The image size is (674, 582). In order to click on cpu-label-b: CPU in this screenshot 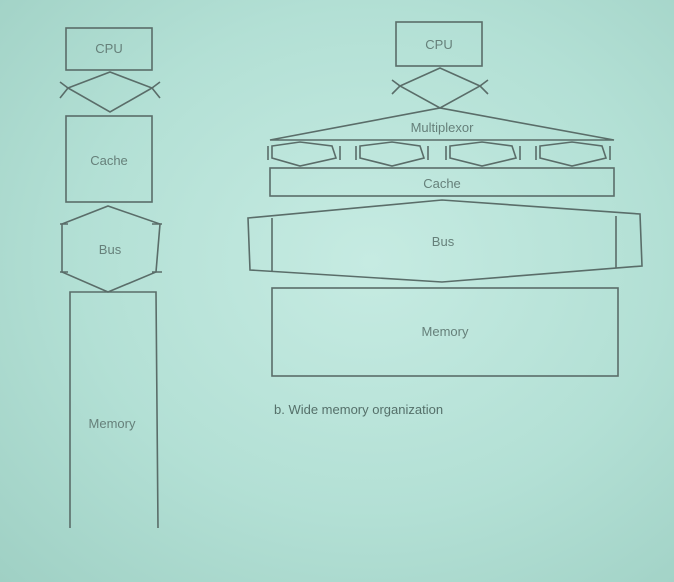, I will do `click(438, 44)`.